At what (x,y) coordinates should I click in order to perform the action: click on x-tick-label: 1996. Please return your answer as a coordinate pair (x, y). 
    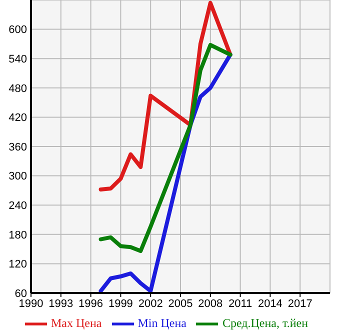
    Looking at the image, I should click on (91, 304).